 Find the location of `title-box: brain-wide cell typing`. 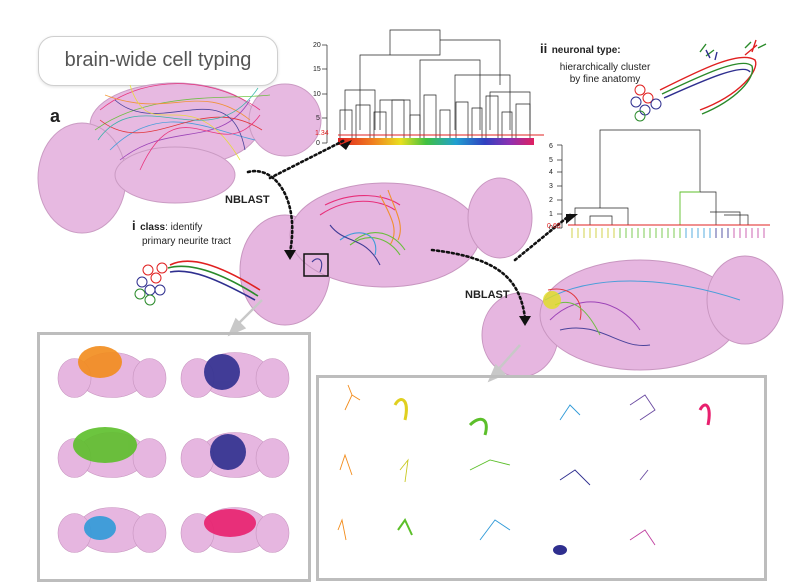

title-box: brain-wide cell typing is located at coordinates (158, 61).